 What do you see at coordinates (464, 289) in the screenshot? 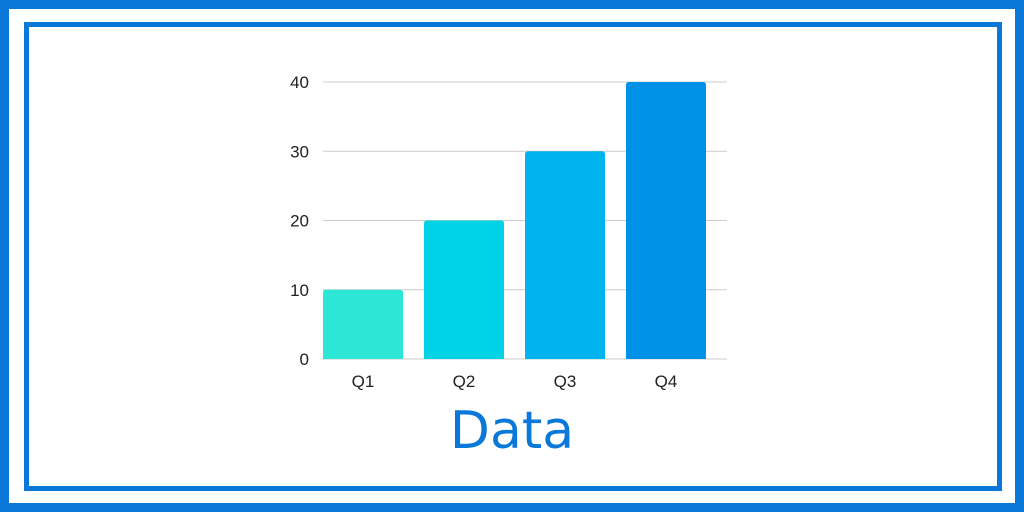
I see `bar-q2` at bounding box center [464, 289].